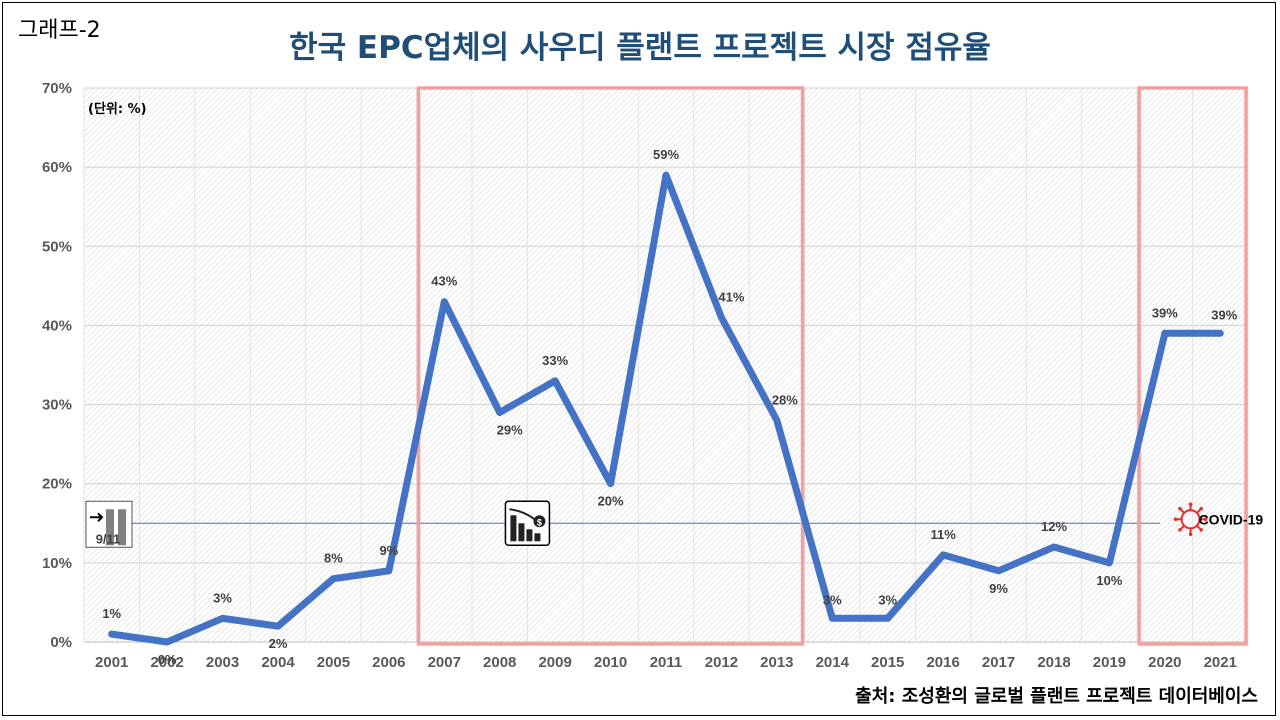 This screenshot has height=720, width=1280. What do you see at coordinates (57, 484) in the screenshot?
I see `y-tick-label: 20%` at bounding box center [57, 484].